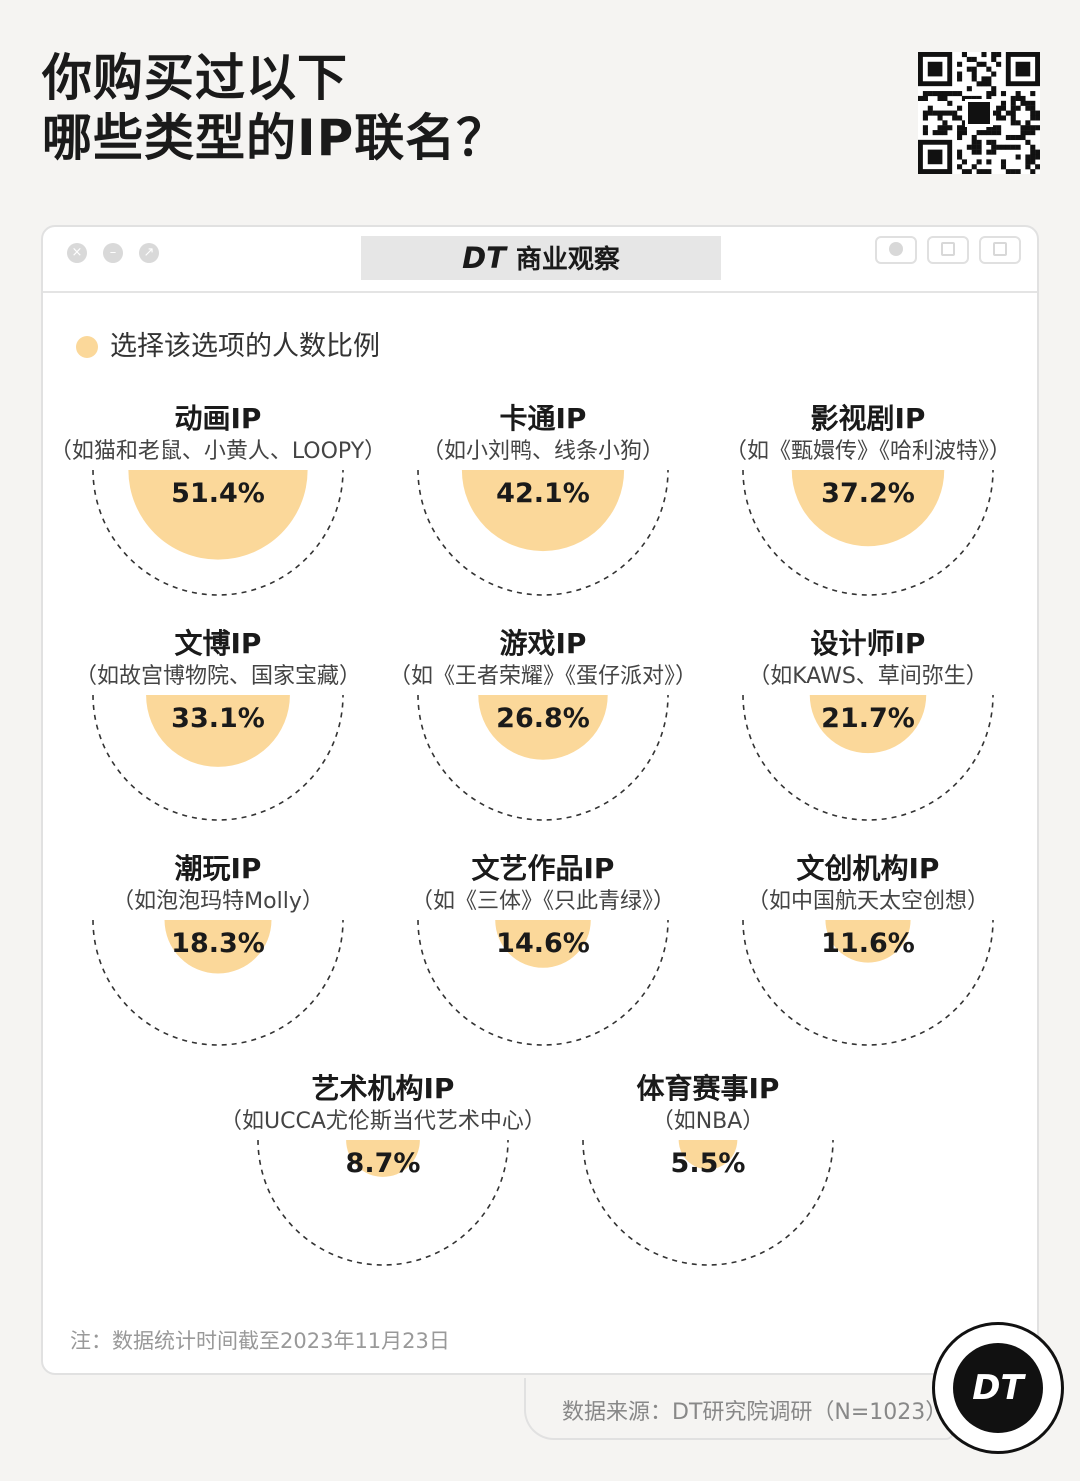 The width and height of the screenshot is (1080, 1481). I want to click on category-label: 潮玩IP, so click(218, 868).